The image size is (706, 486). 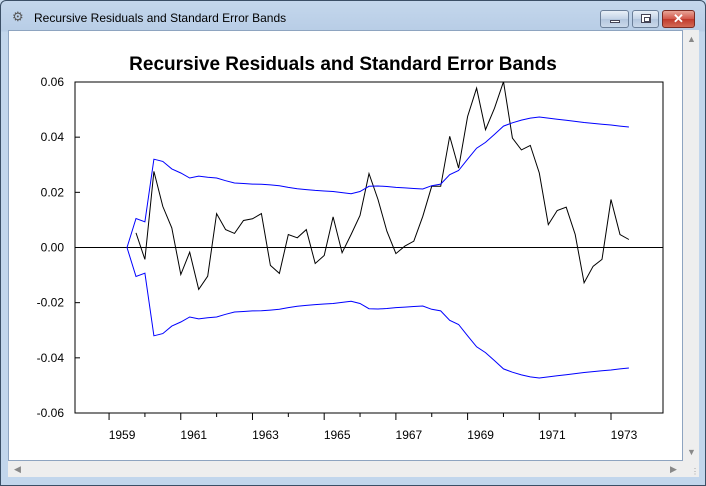 What do you see at coordinates (673, 469) in the screenshot?
I see `scroll-right-icon: ▶` at bounding box center [673, 469].